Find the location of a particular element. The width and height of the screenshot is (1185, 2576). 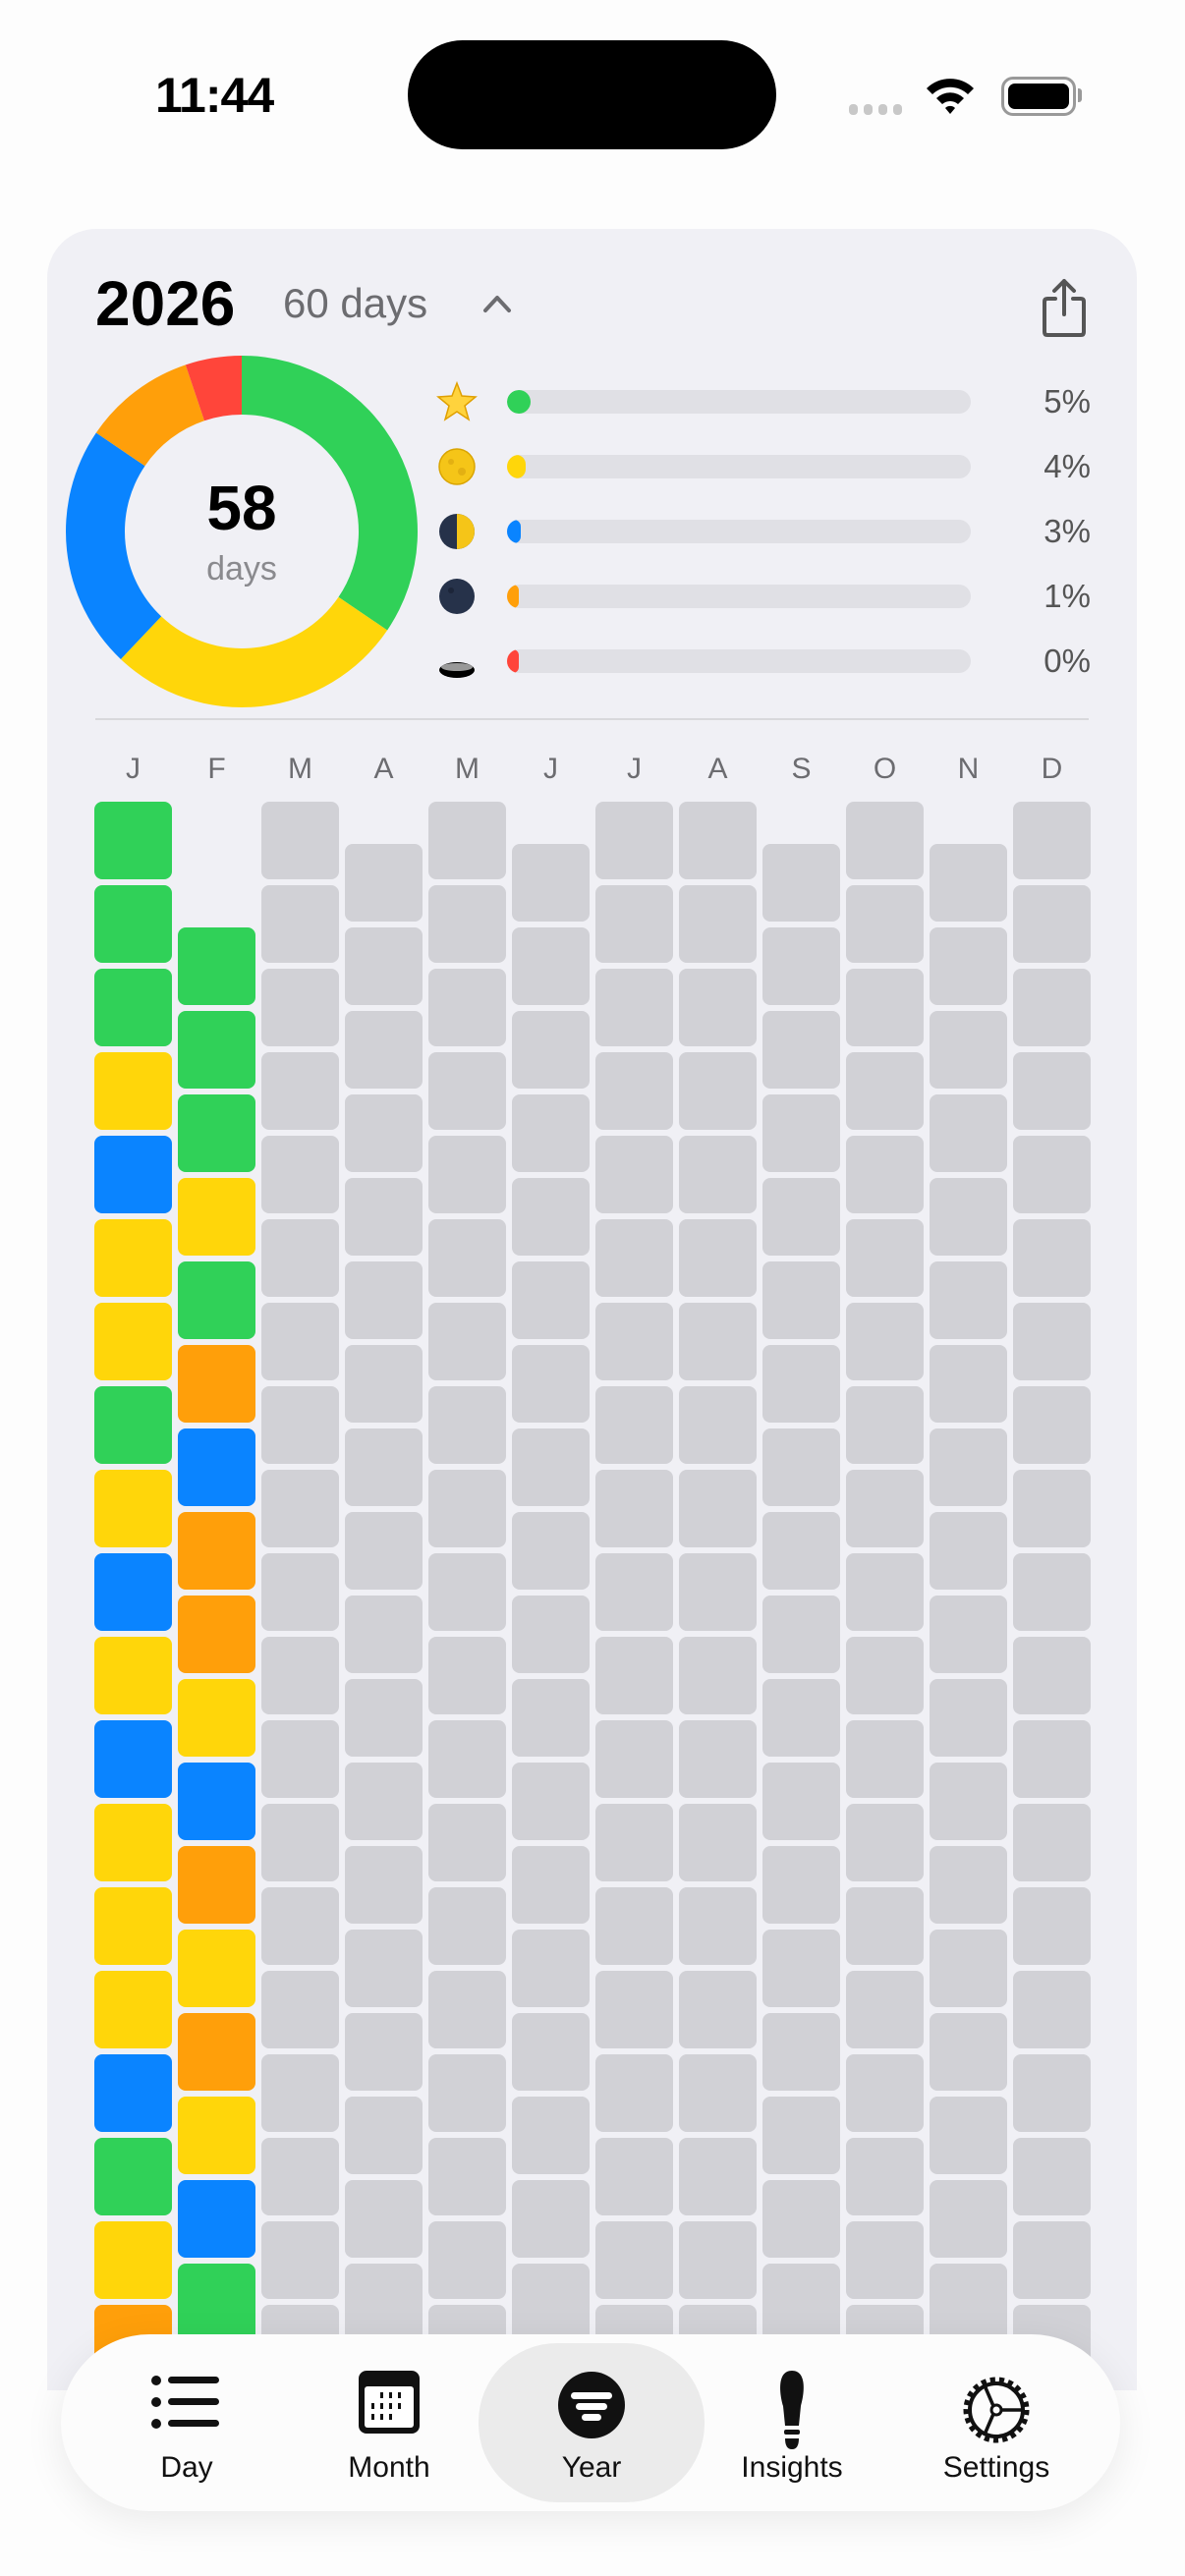

tab-year: Year is located at coordinates (592, 2422).